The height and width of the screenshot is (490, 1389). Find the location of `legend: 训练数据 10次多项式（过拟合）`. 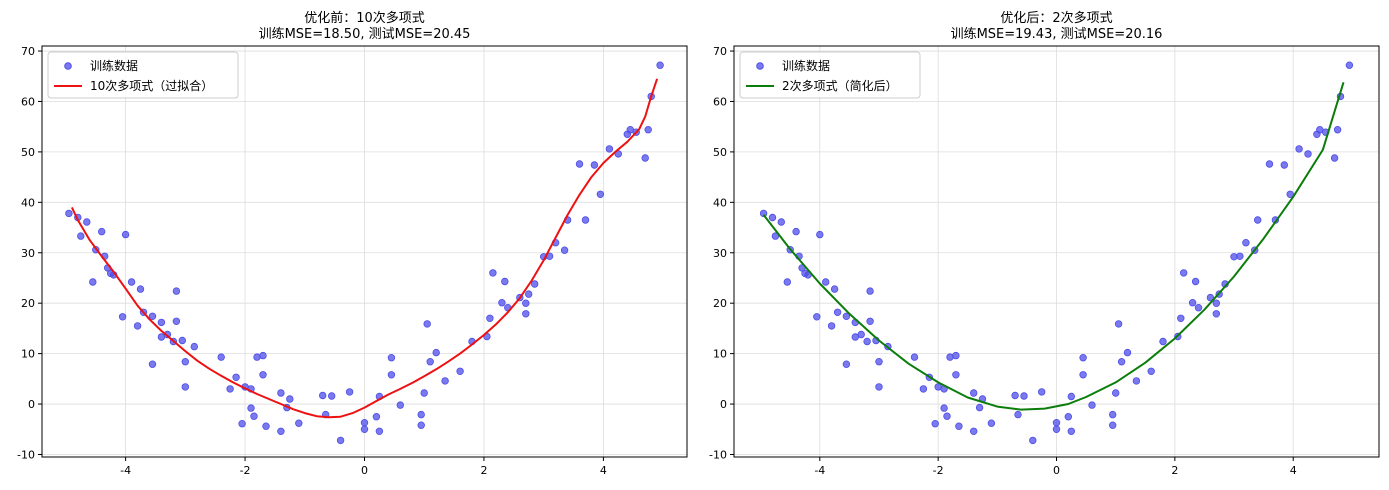

legend: 训练数据 10次多项式（过拟合） is located at coordinates (143, 75).